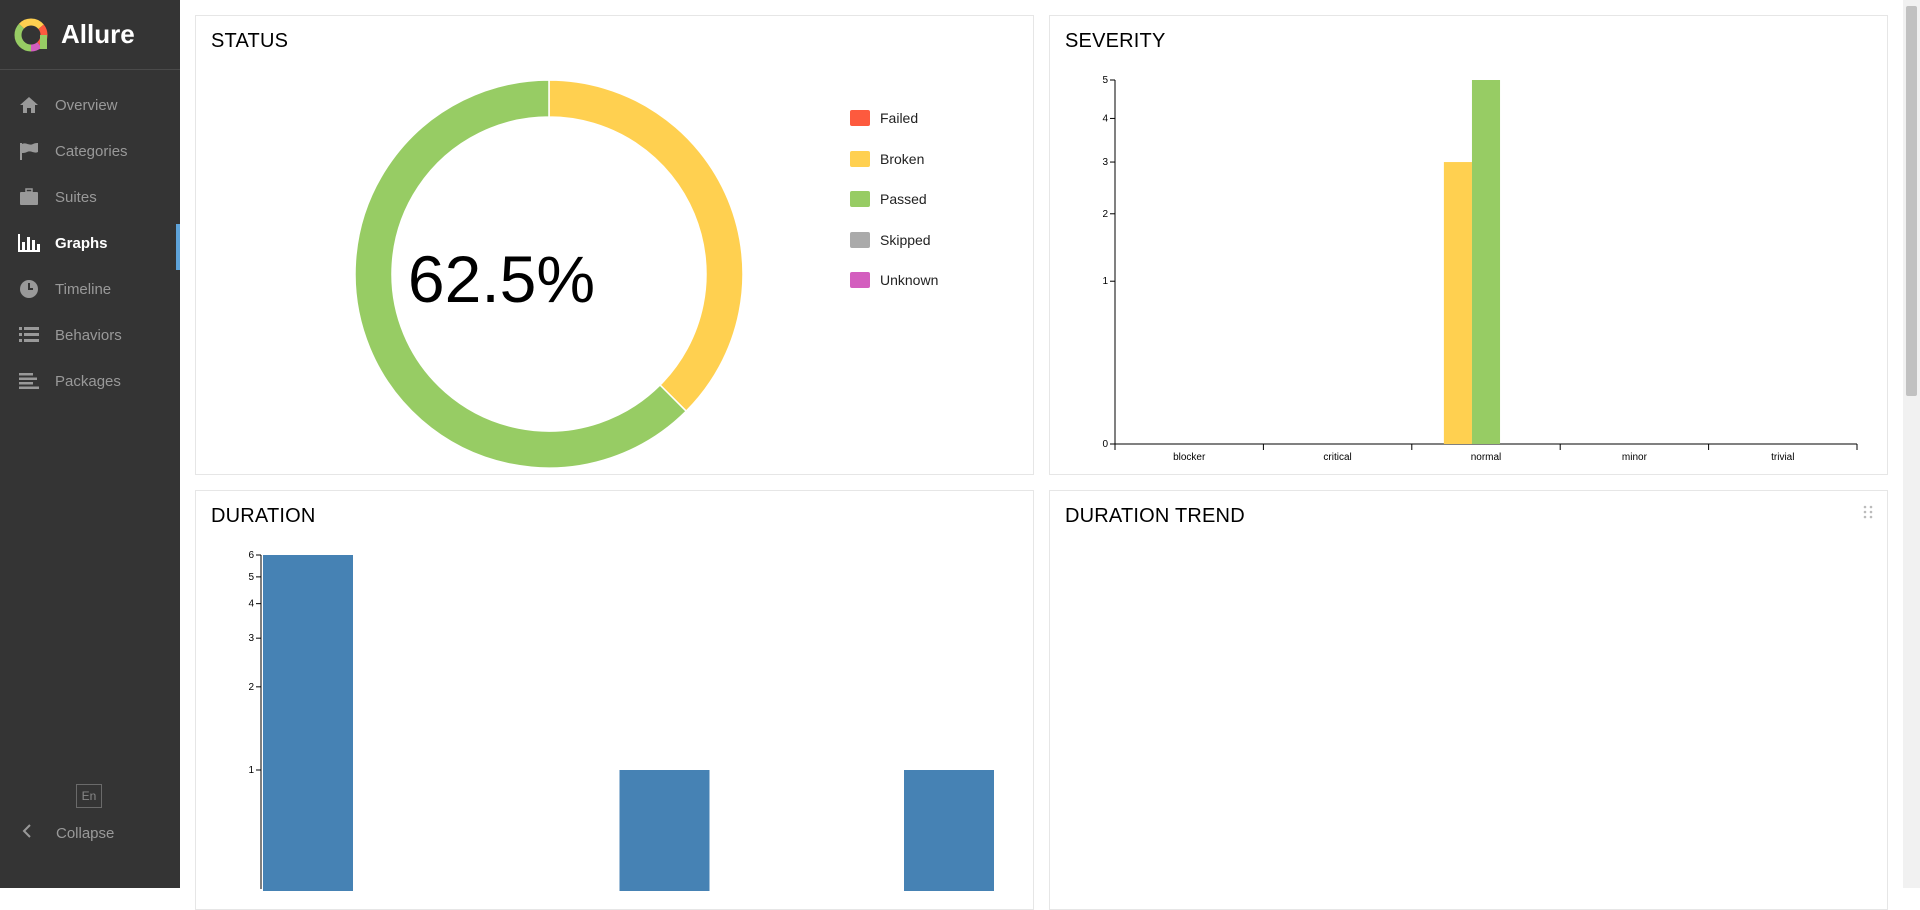 The width and height of the screenshot is (1920, 910). I want to click on duration-y-tick-label: 2, so click(251, 687).